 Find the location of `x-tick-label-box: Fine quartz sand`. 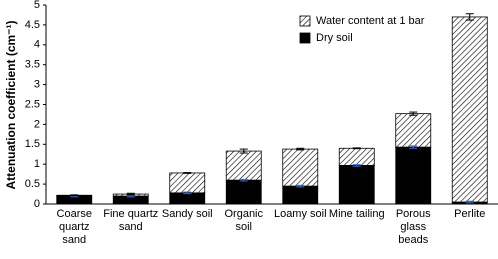

x-tick-label-box: Fine quartz sand is located at coordinates (131, 231).